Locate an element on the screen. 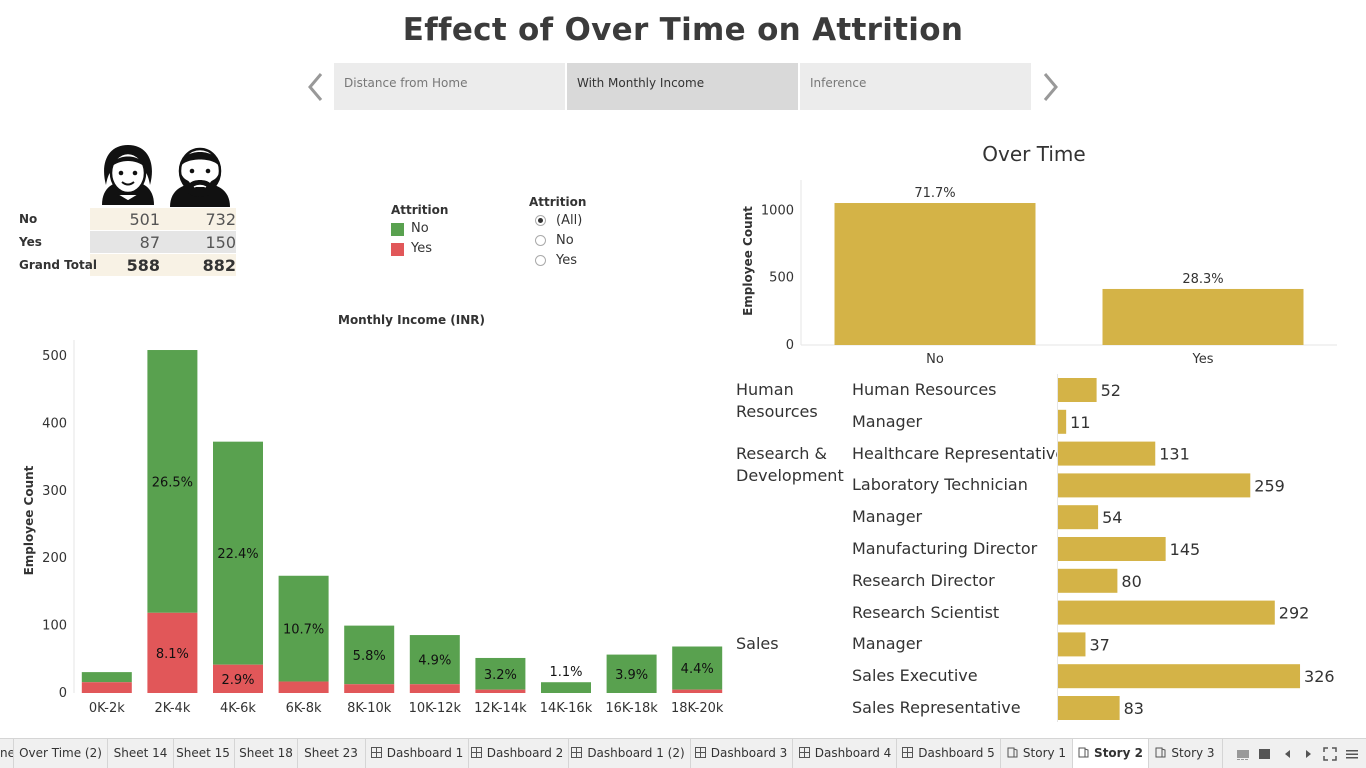 This screenshot has width=1366, height=768. tab-scroll-left-icon is located at coordinates (1288, 754).